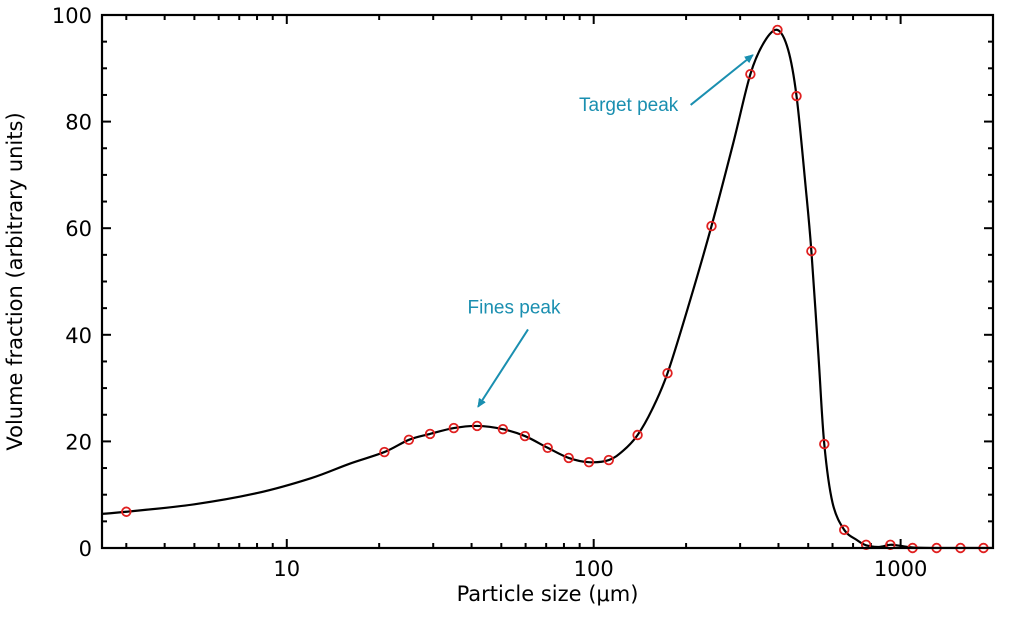  Describe the element at coordinates (548, 594) in the screenshot. I see `x-axis-label: Particle size (μm)` at that location.